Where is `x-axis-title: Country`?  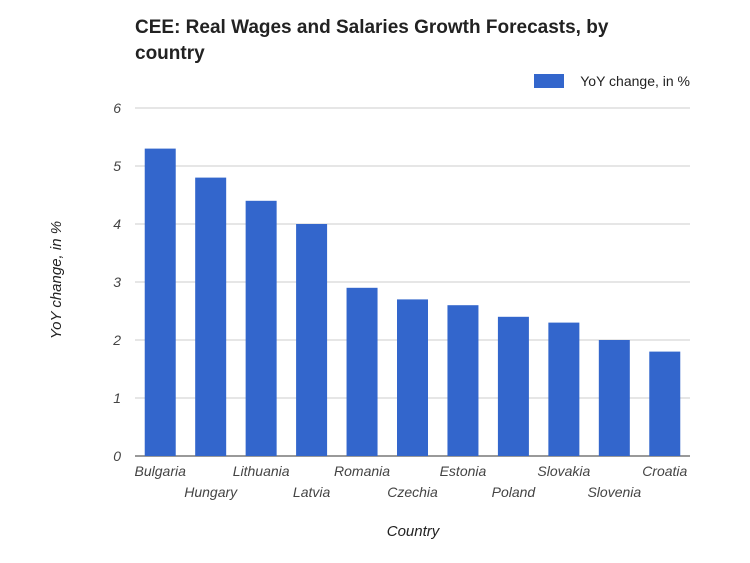
x-axis-title: Country is located at coordinates (414, 531).